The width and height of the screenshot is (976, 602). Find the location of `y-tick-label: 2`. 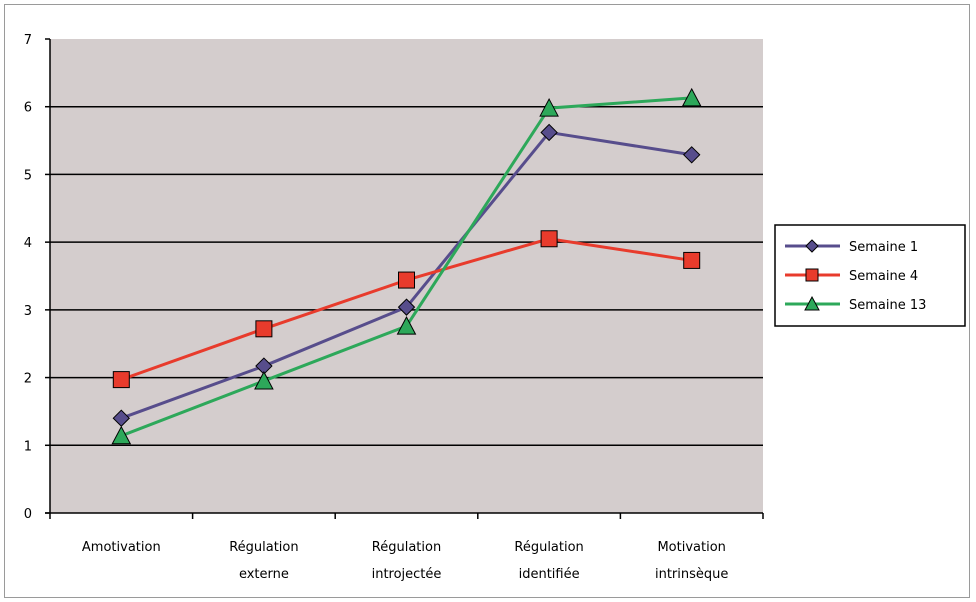

y-tick-label: 2 is located at coordinates (28, 379).